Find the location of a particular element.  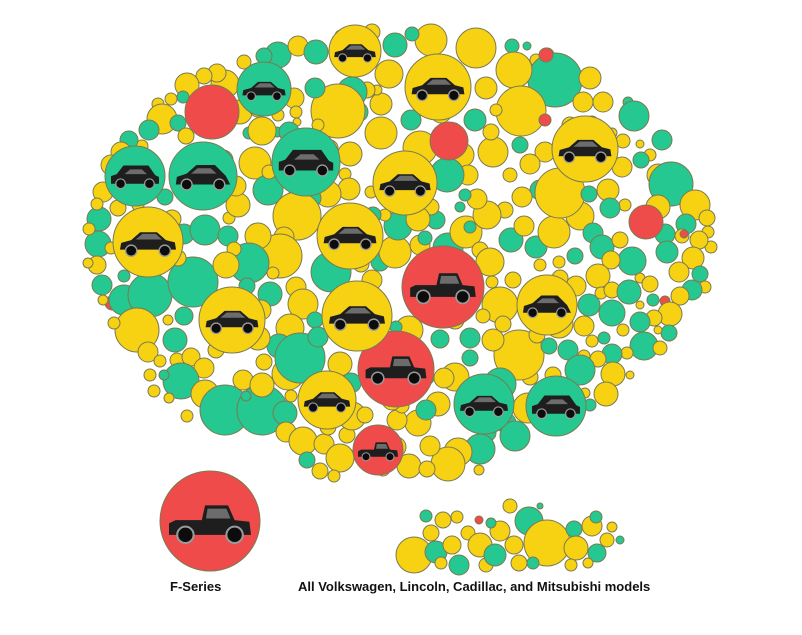

pickup-photo is located at coordinates (378, 452).